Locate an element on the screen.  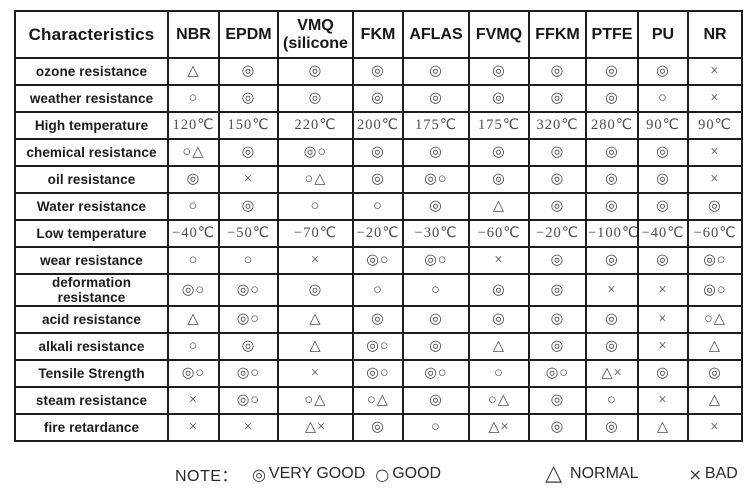
row-label: Tensile Strength is located at coordinates (91, 373).